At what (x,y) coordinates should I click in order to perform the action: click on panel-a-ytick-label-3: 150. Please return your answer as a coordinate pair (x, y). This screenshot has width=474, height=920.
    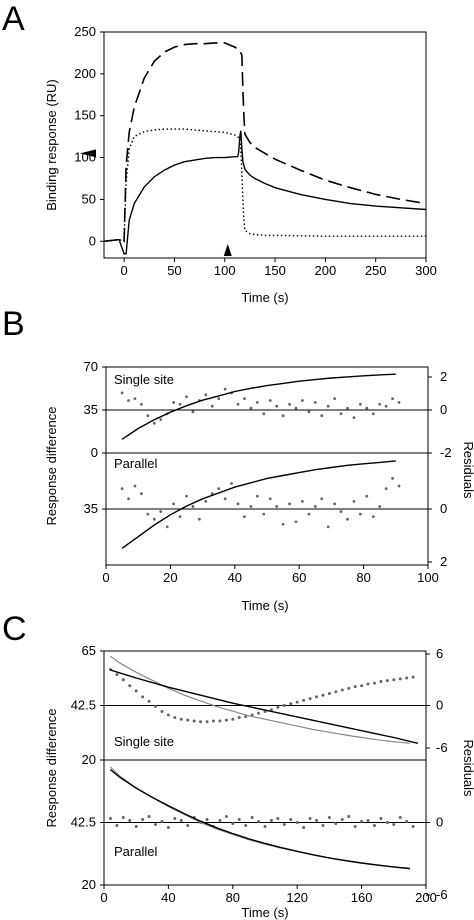
    Looking at the image, I should click on (85, 115).